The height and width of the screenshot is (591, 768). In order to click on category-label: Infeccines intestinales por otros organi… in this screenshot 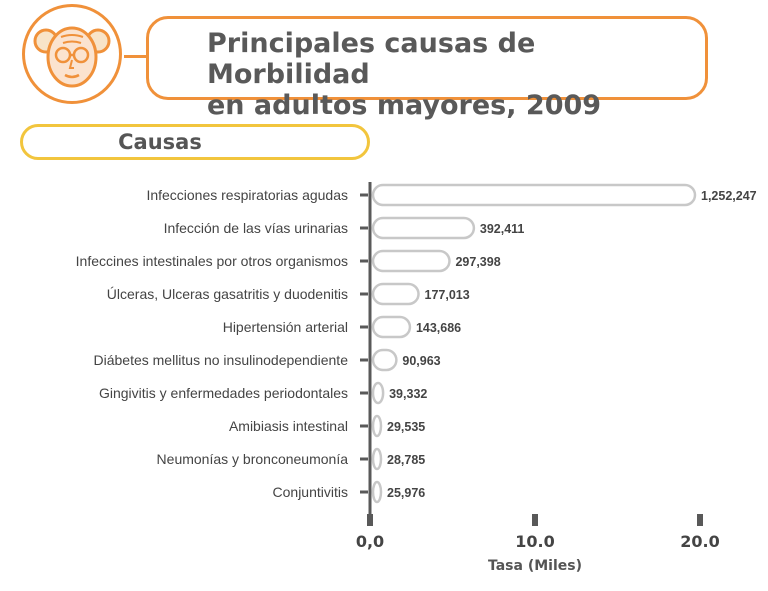, I will do `click(212, 261)`.